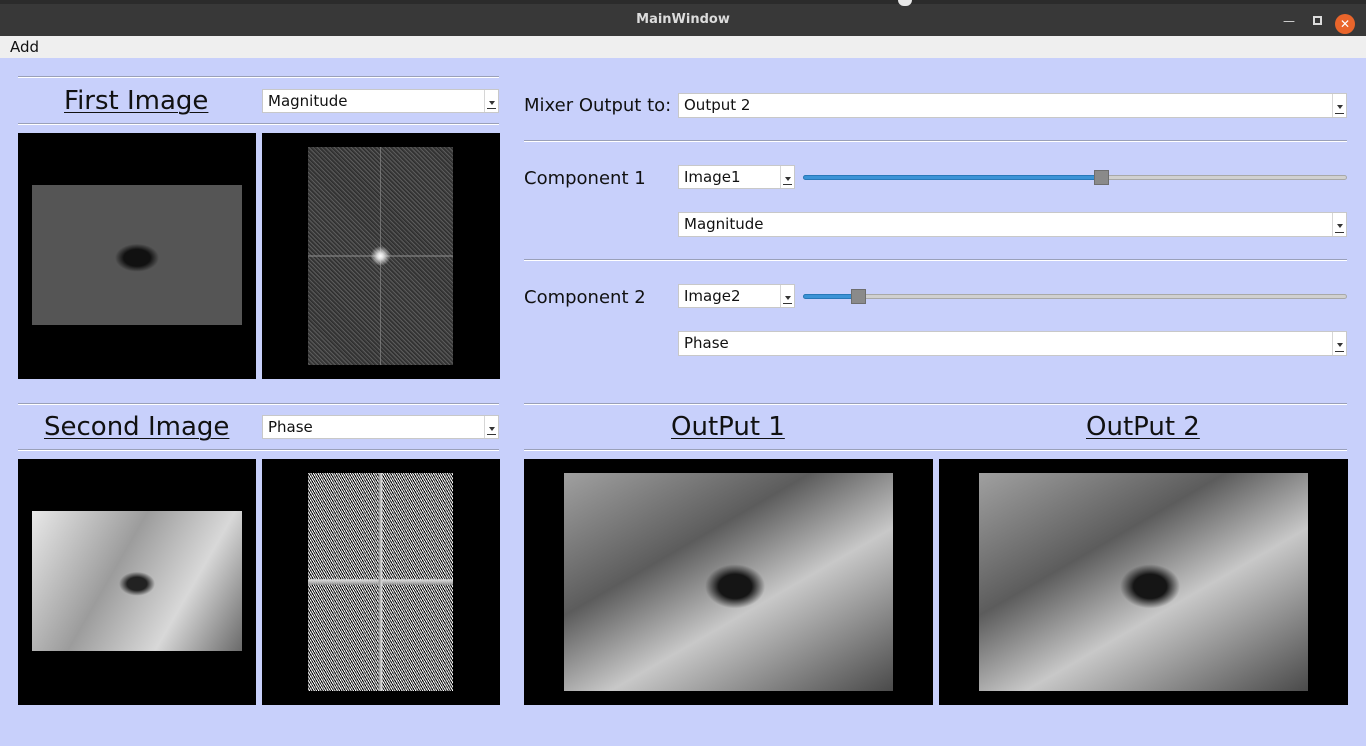 Image resolution: width=1366 pixels, height=746 pixels. What do you see at coordinates (905, 3) in the screenshot?
I see `cursor-mark` at bounding box center [905, 3].